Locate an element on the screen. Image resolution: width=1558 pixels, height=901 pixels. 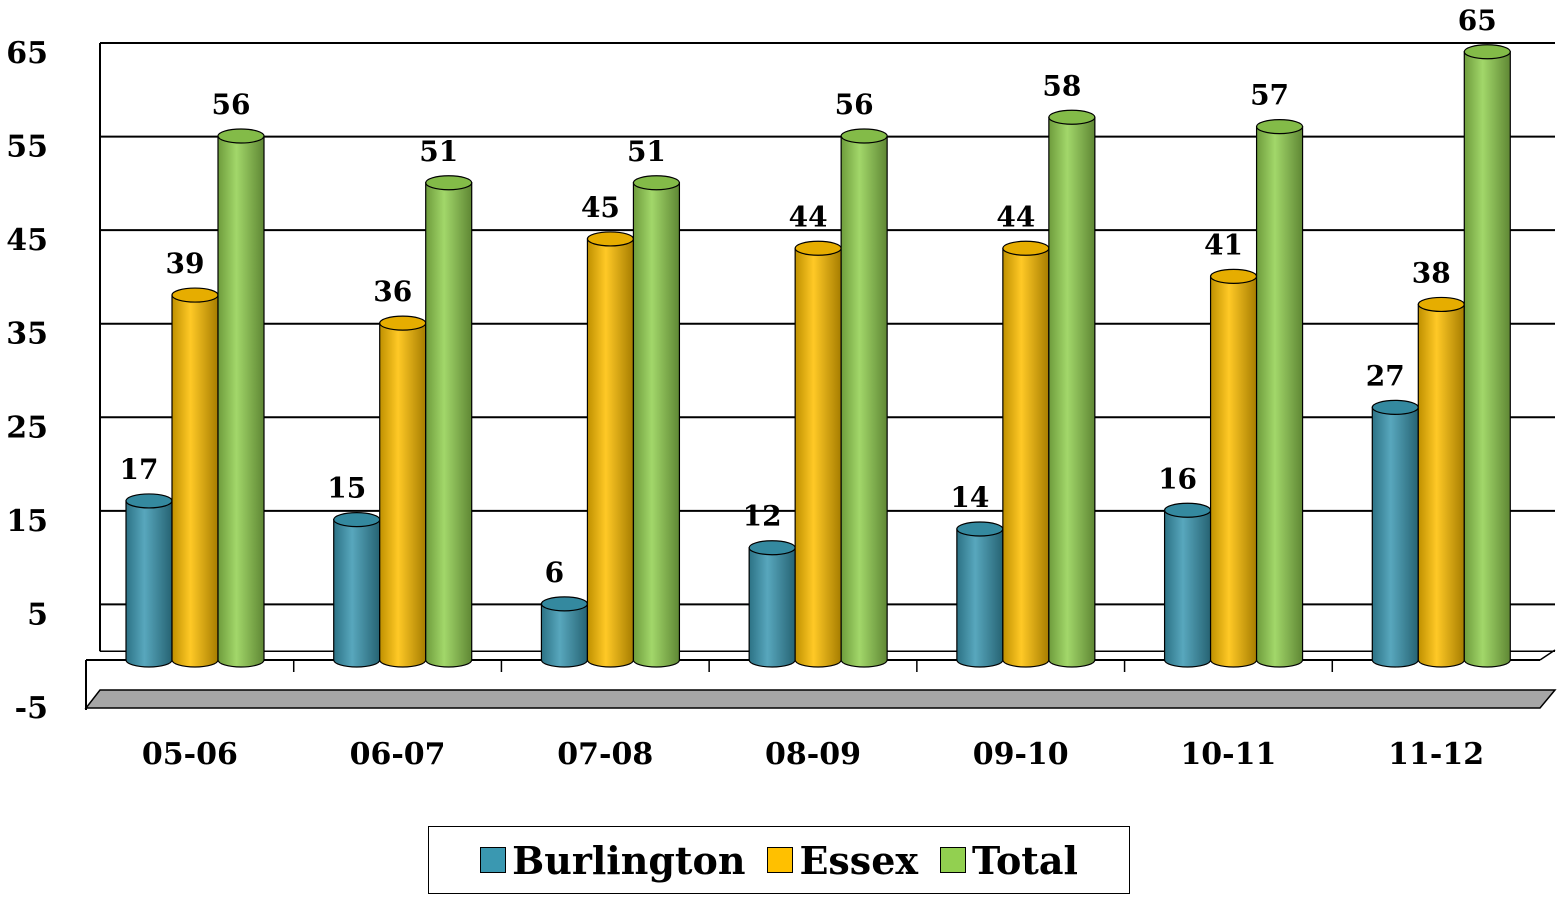
x-tick-label: 11-12 is located at coordinates (1436, 754).